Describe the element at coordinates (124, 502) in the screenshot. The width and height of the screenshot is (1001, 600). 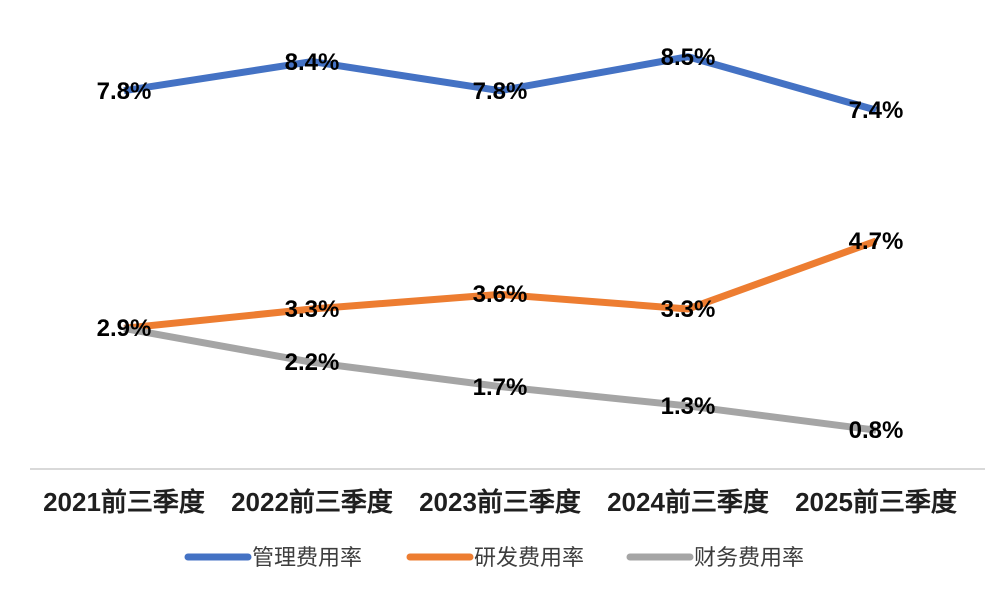
I see `x-axis-label-0: 2021前三季度` at that location.